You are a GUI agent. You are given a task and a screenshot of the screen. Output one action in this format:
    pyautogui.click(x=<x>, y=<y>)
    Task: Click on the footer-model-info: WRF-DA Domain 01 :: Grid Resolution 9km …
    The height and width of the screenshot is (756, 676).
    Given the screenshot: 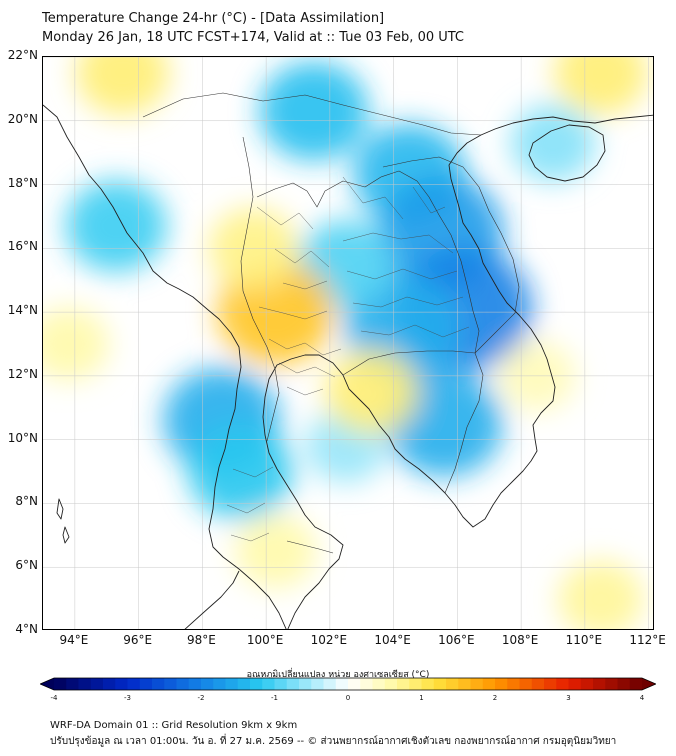 What is the action you would take?
    pyautogui.click(x=174, y=725)
    